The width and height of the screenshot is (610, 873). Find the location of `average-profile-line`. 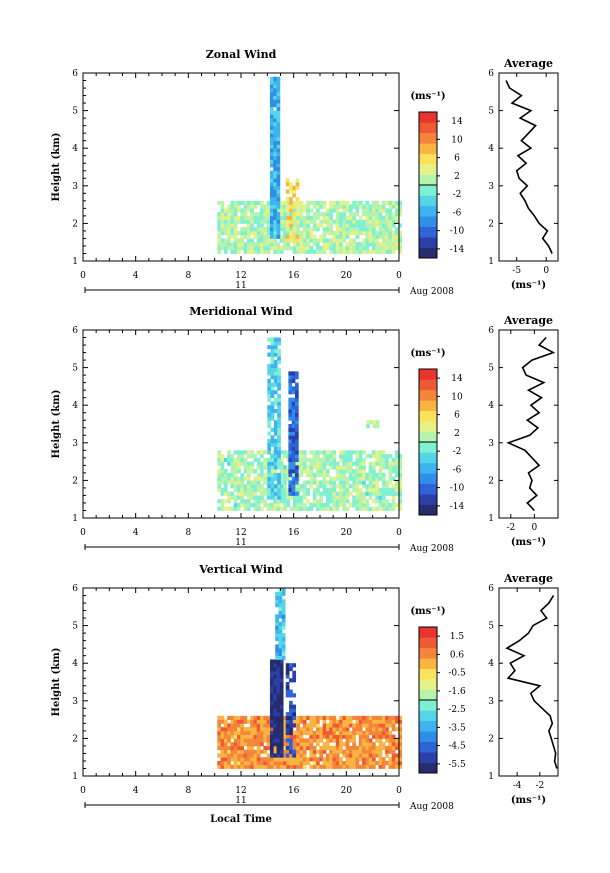

average-profile-line is located at coordinates (529, 167).